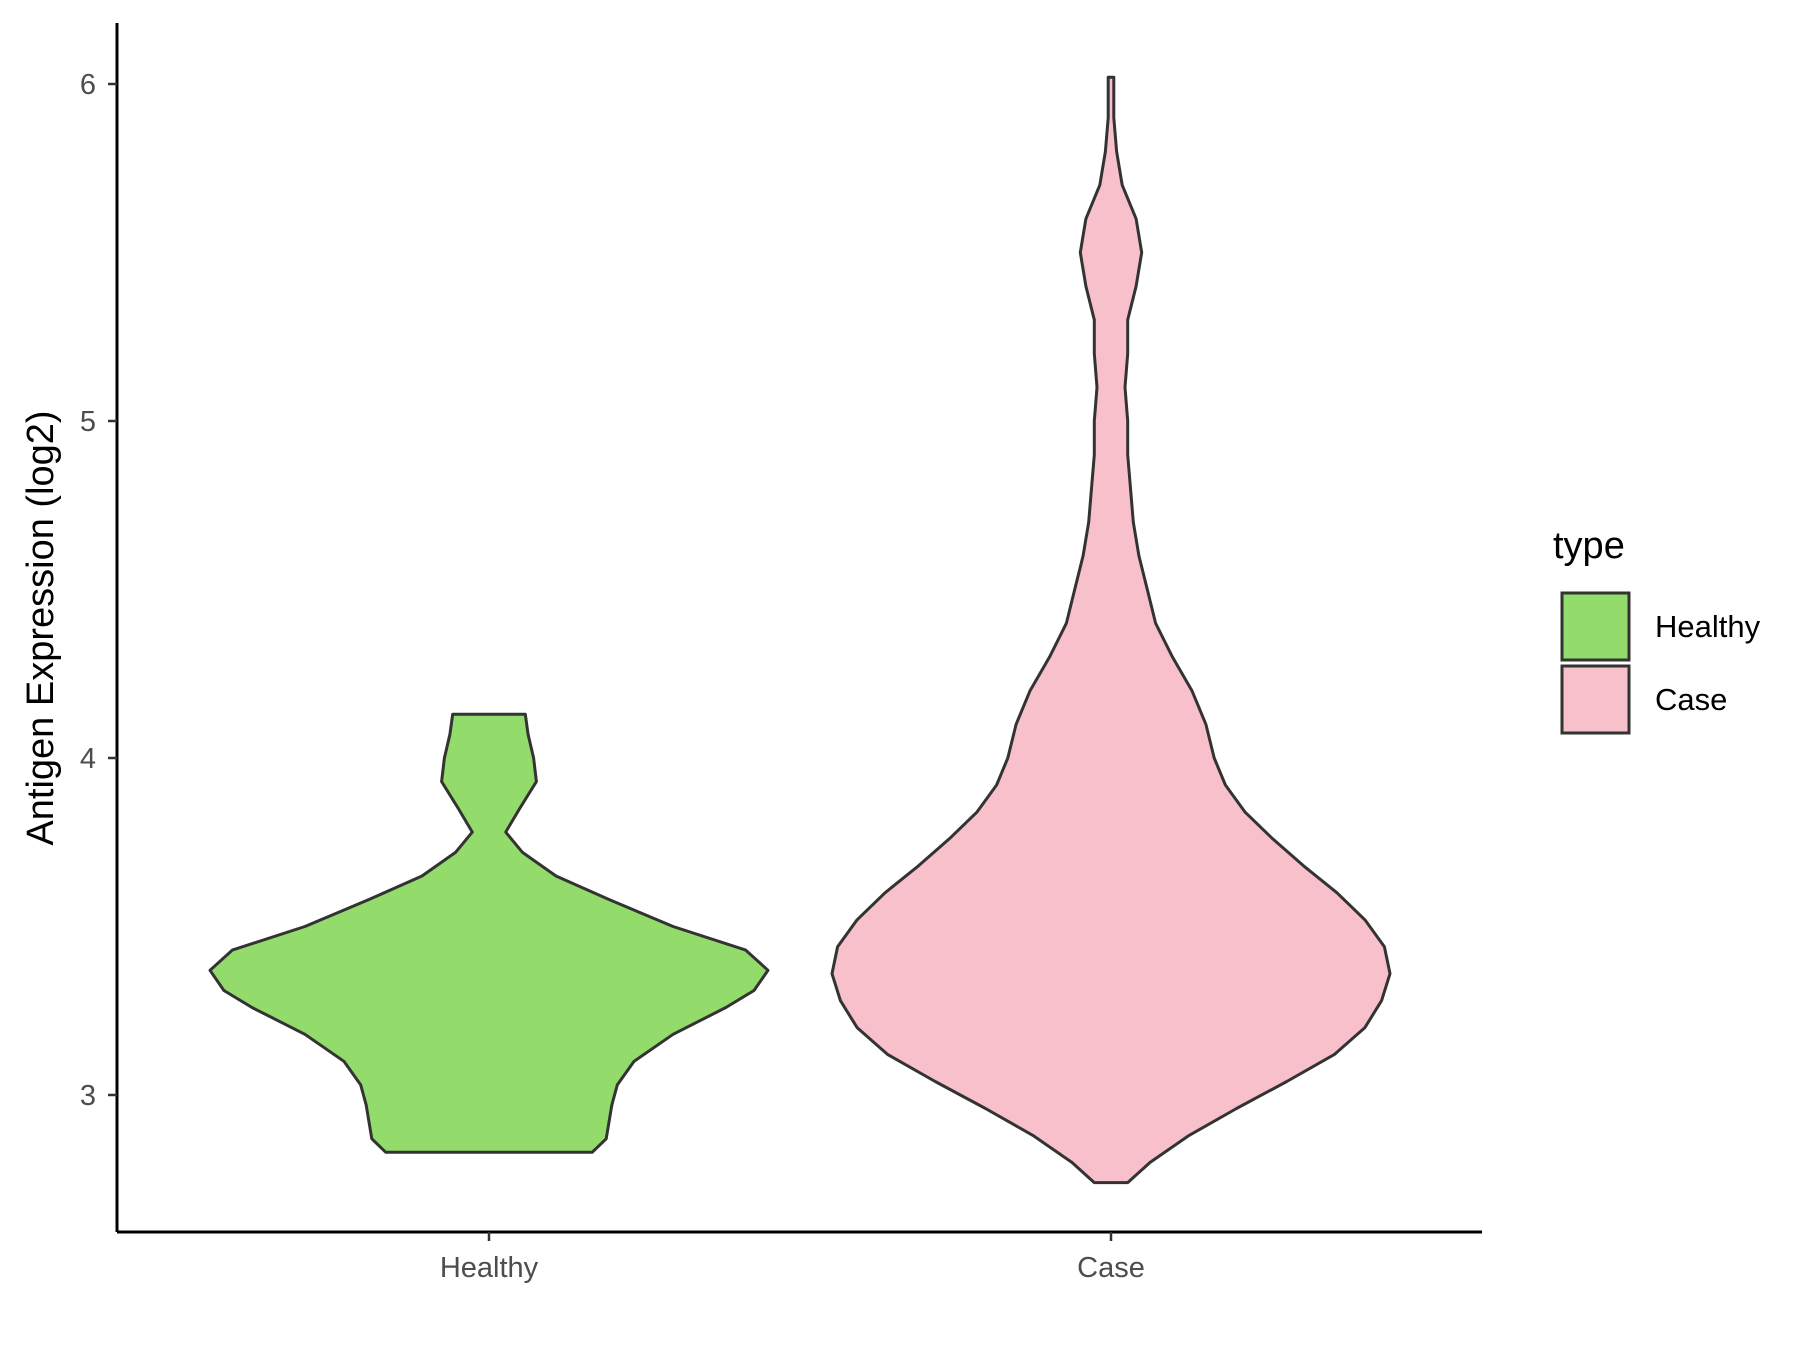 The height and width of the screenshot is (1350, 1800). Describe the element at coordinates (489, 1268) in the screenshot. I see `x-tick-label: Healthy` at that location.